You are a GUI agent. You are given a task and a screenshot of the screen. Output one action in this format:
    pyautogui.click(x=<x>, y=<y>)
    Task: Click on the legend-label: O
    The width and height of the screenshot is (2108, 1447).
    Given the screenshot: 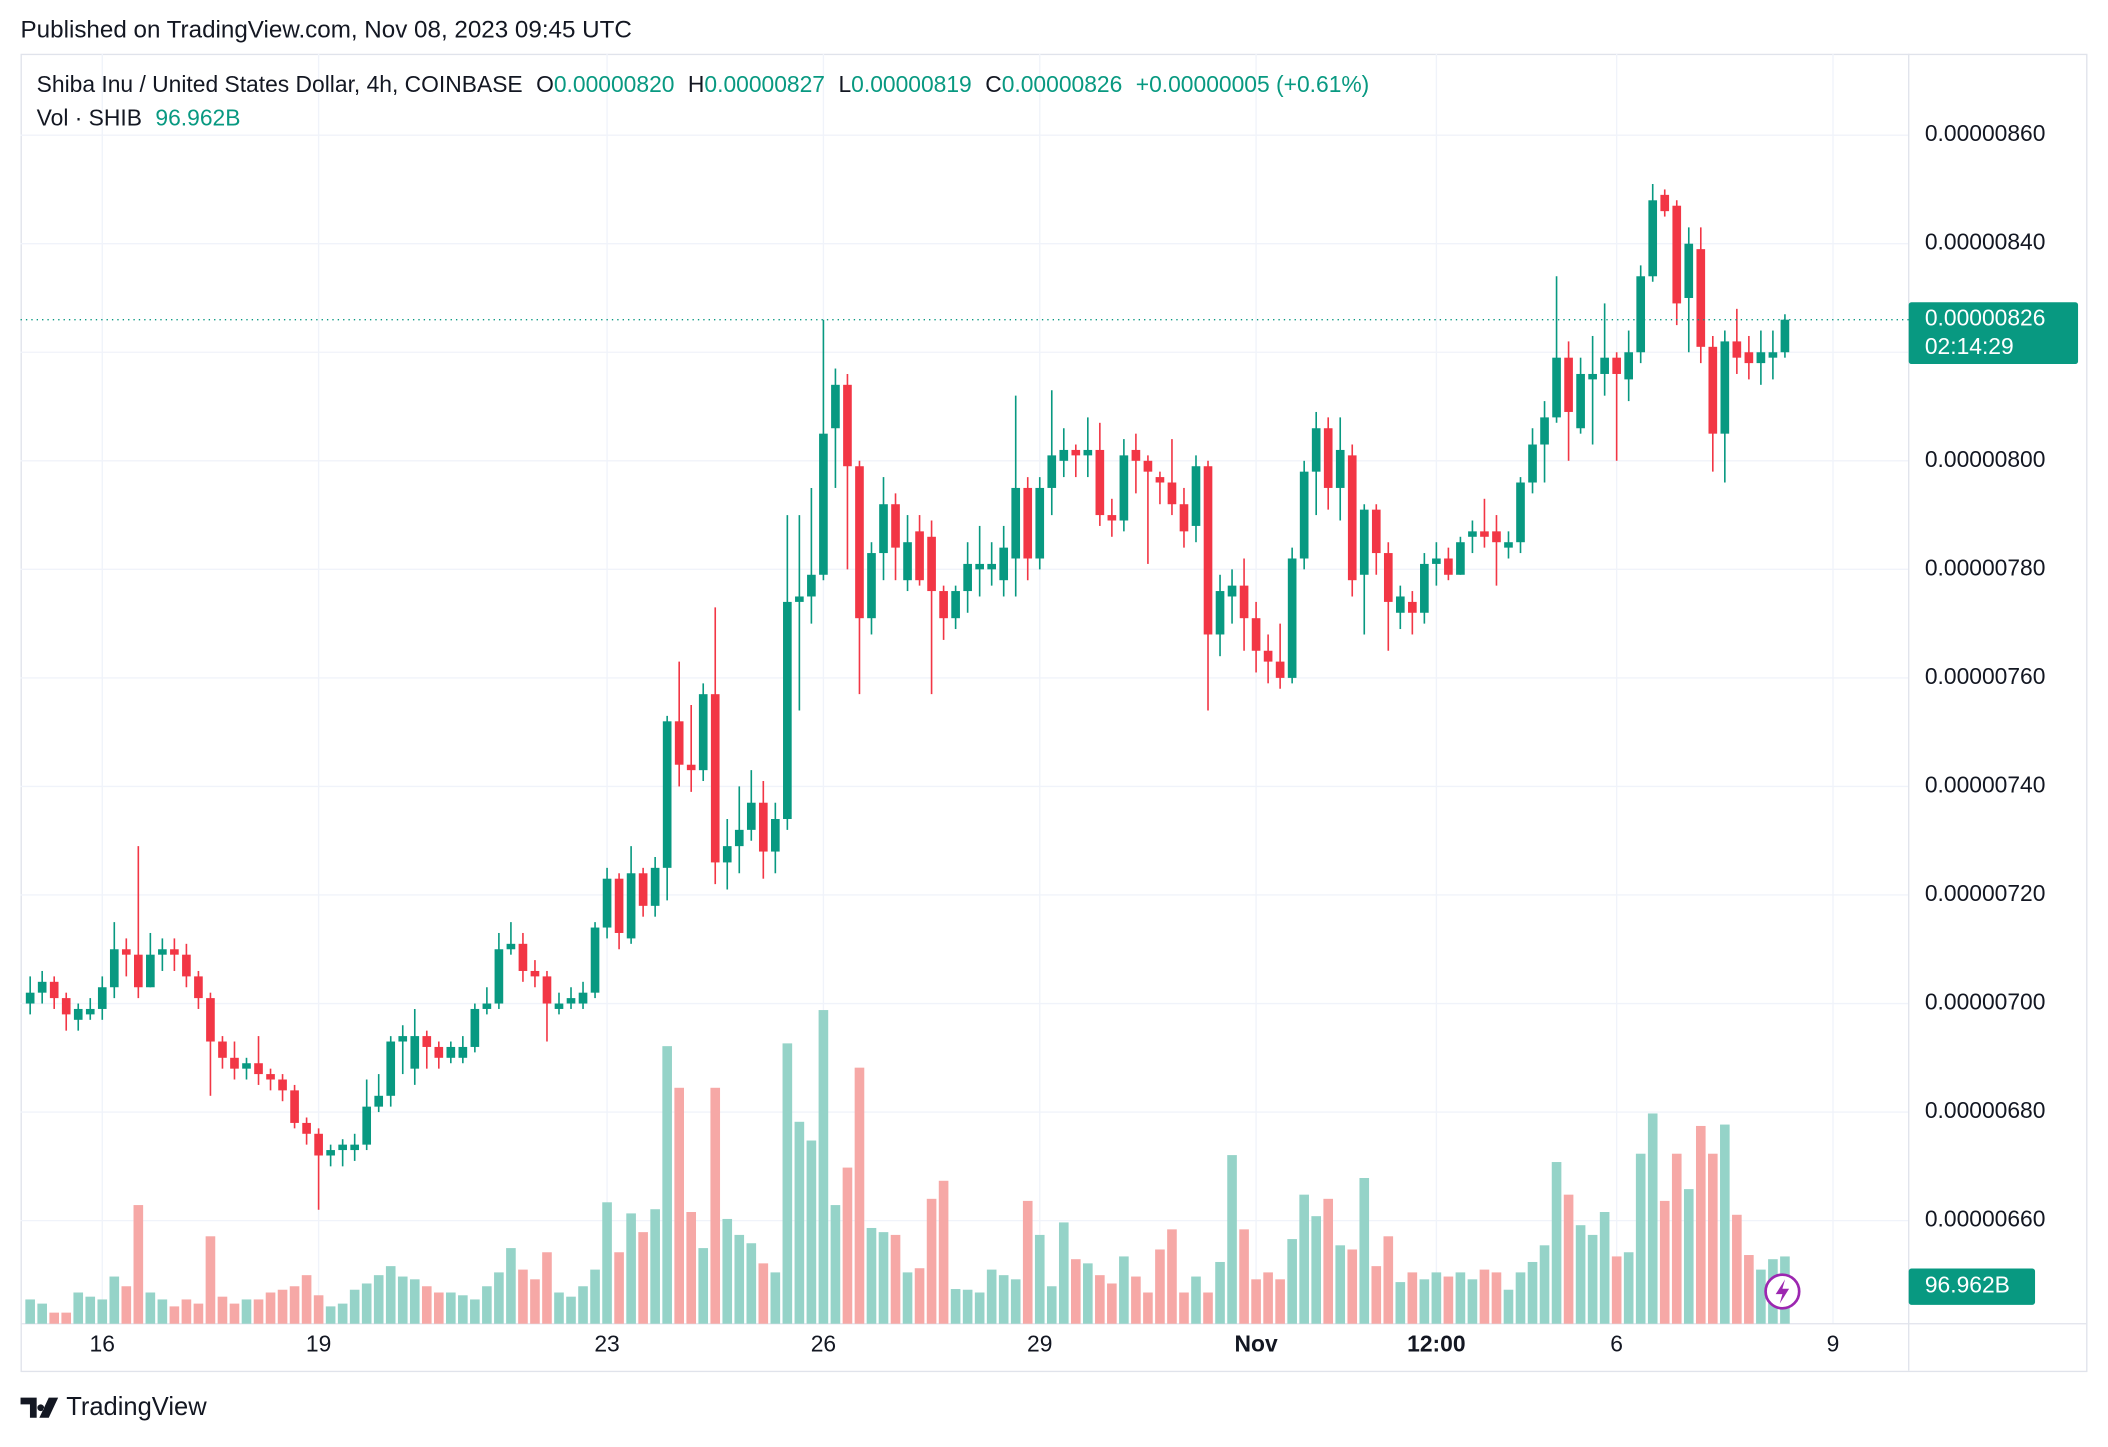 What is the action you would take?
    pyautogui.click(x=545, y=84)
    